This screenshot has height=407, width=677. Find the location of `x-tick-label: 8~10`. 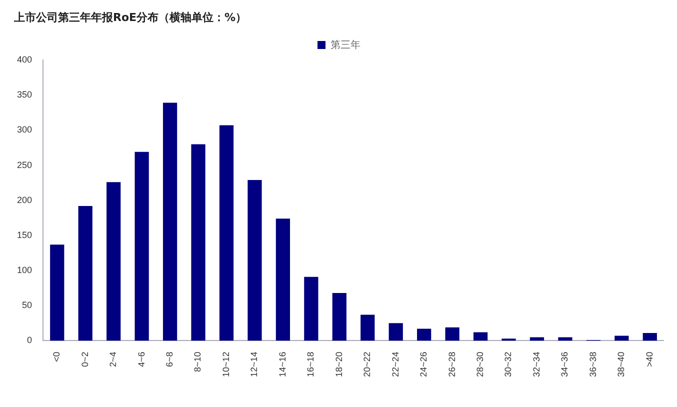

x-tick-label: 8~10 is located at coordinates (197, 362).